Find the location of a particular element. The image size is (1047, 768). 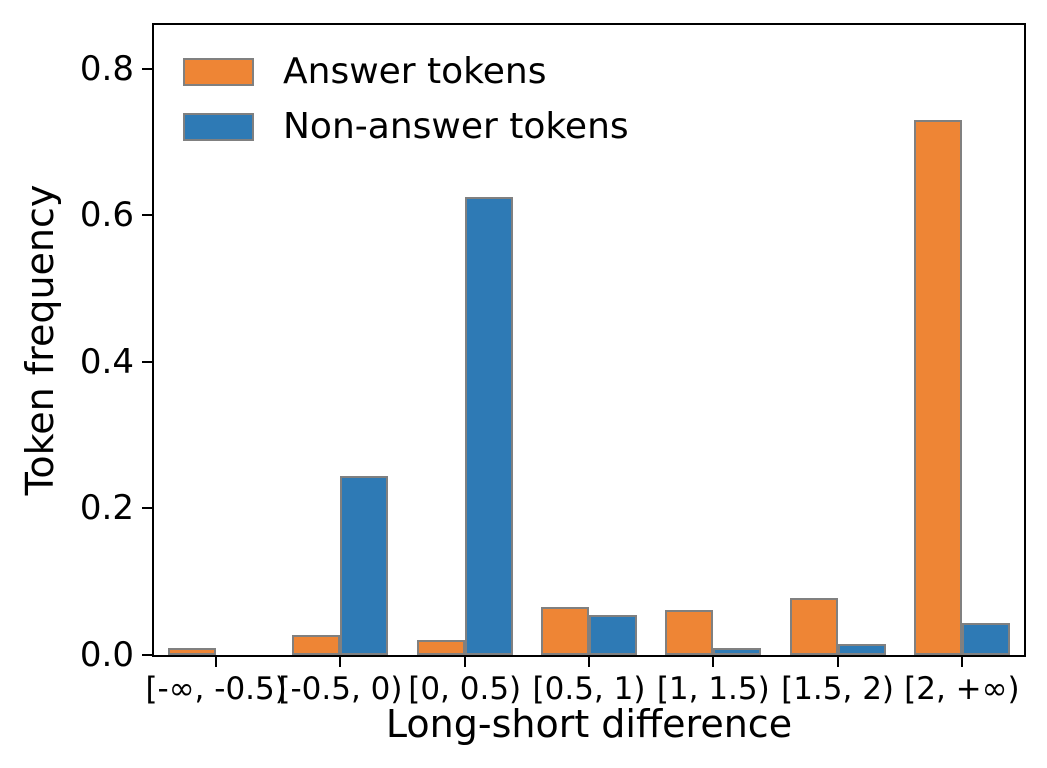

y-tick-label: 0.6 is located at coordinates (106, 215).